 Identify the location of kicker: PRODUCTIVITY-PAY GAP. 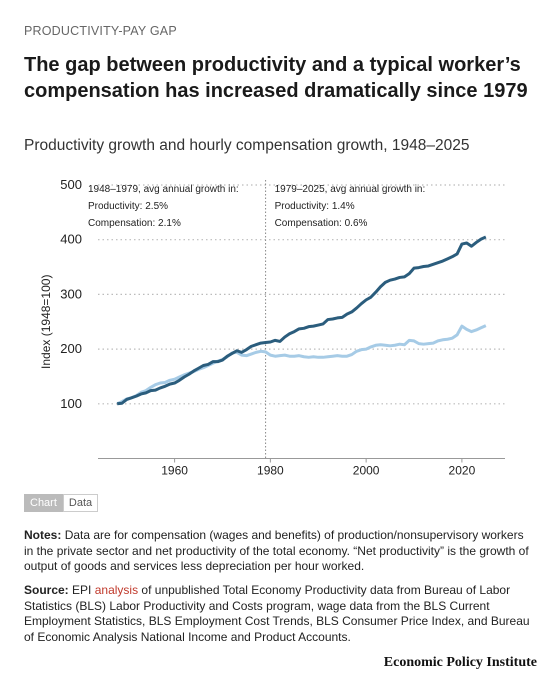
(100, 31).